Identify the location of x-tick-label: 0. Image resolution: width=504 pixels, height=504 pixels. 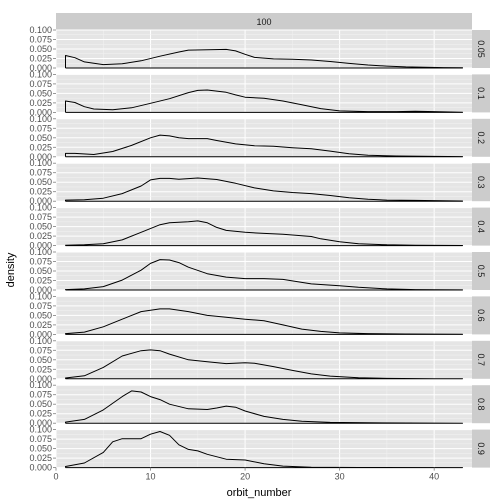
(55, 477).